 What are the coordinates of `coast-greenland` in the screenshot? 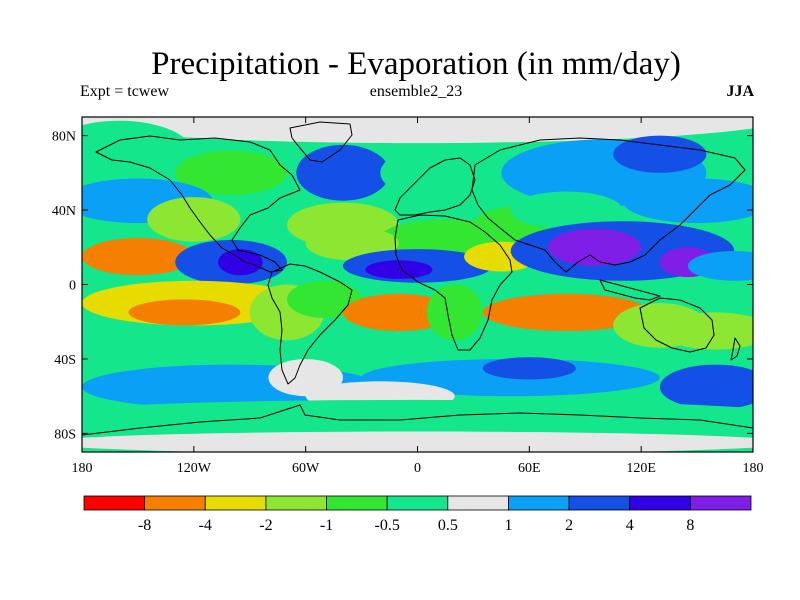 It's located at (321, 142).